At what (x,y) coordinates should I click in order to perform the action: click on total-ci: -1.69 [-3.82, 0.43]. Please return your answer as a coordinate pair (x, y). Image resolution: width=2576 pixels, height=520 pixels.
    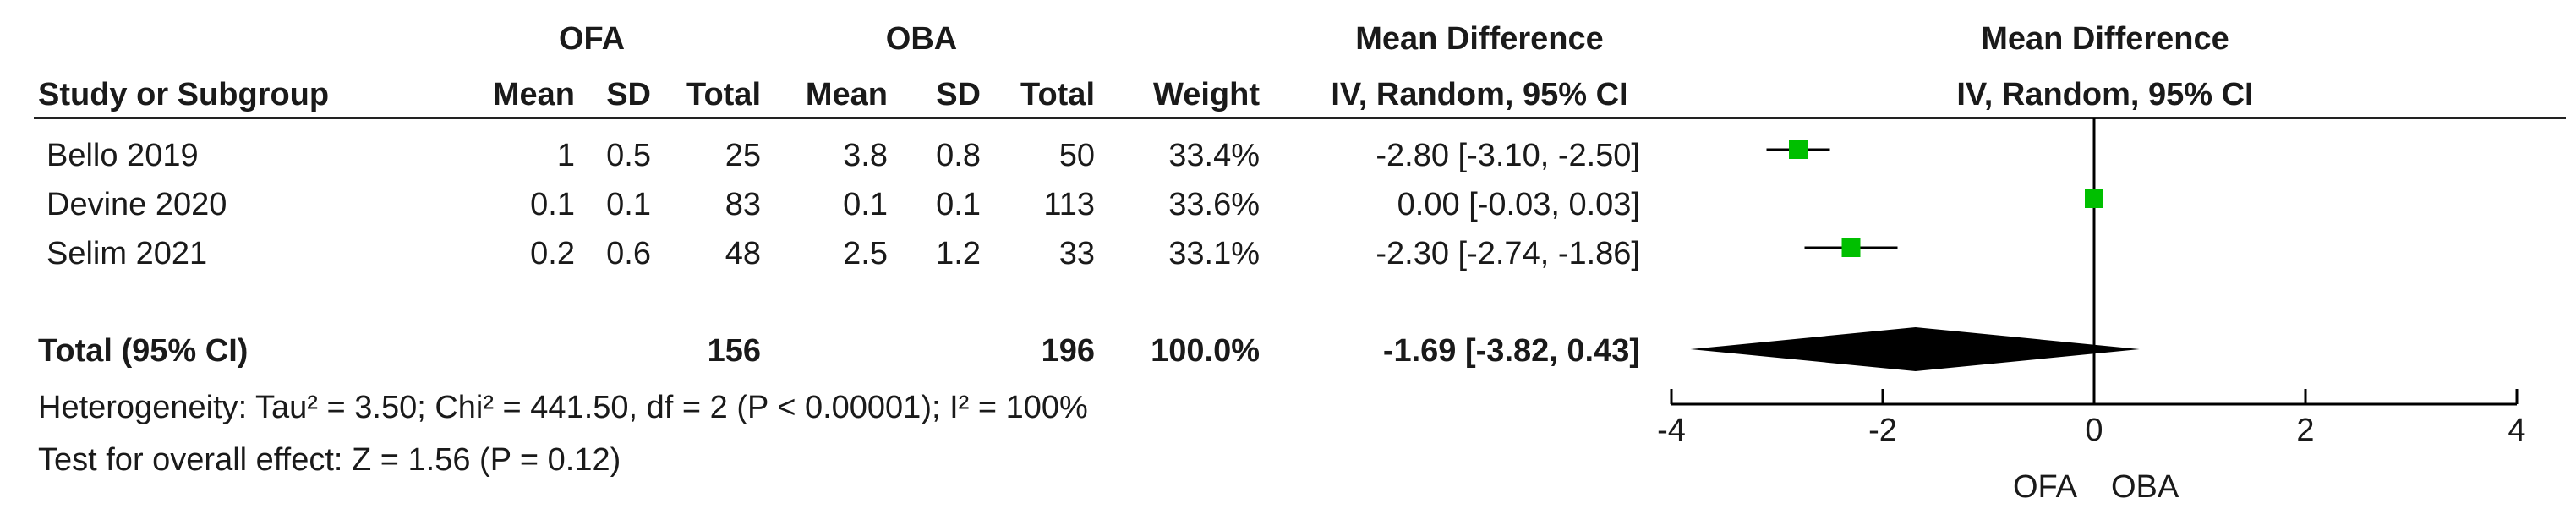
    Looking at the image, I should click on (1511, 351).